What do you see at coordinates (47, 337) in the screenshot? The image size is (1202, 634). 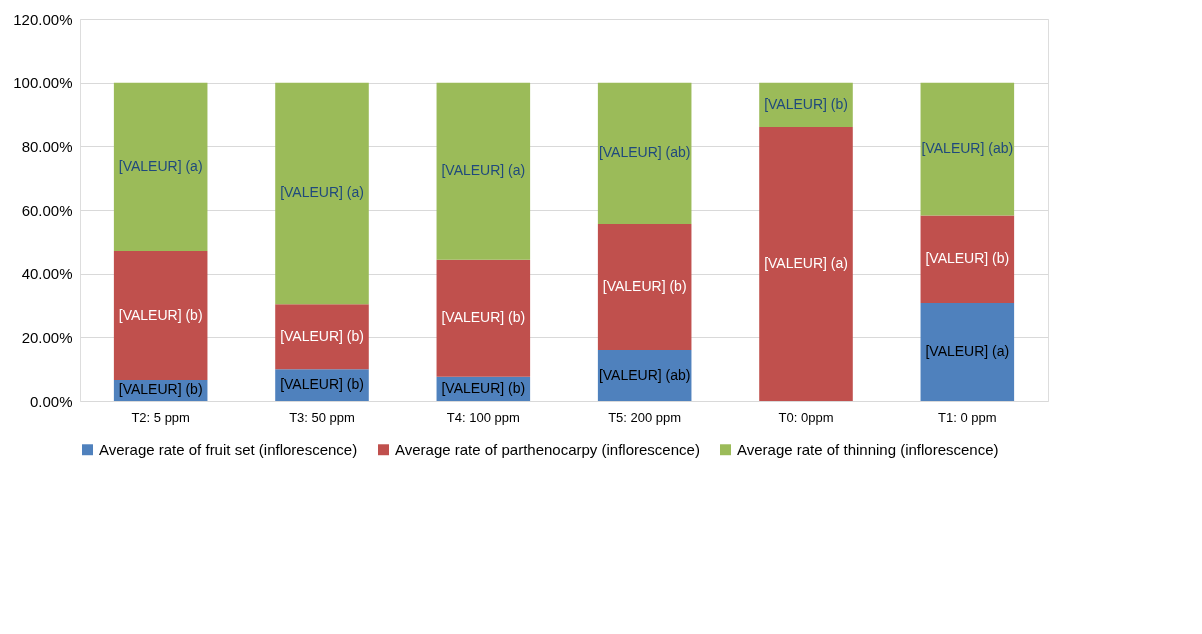 I see `y-tick-label: 20.00%` at bounding box center [47, 337].